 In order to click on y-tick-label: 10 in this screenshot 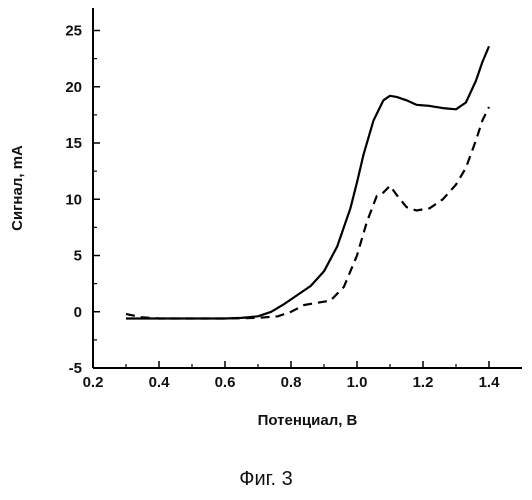, I will do `click(73, 199)`.